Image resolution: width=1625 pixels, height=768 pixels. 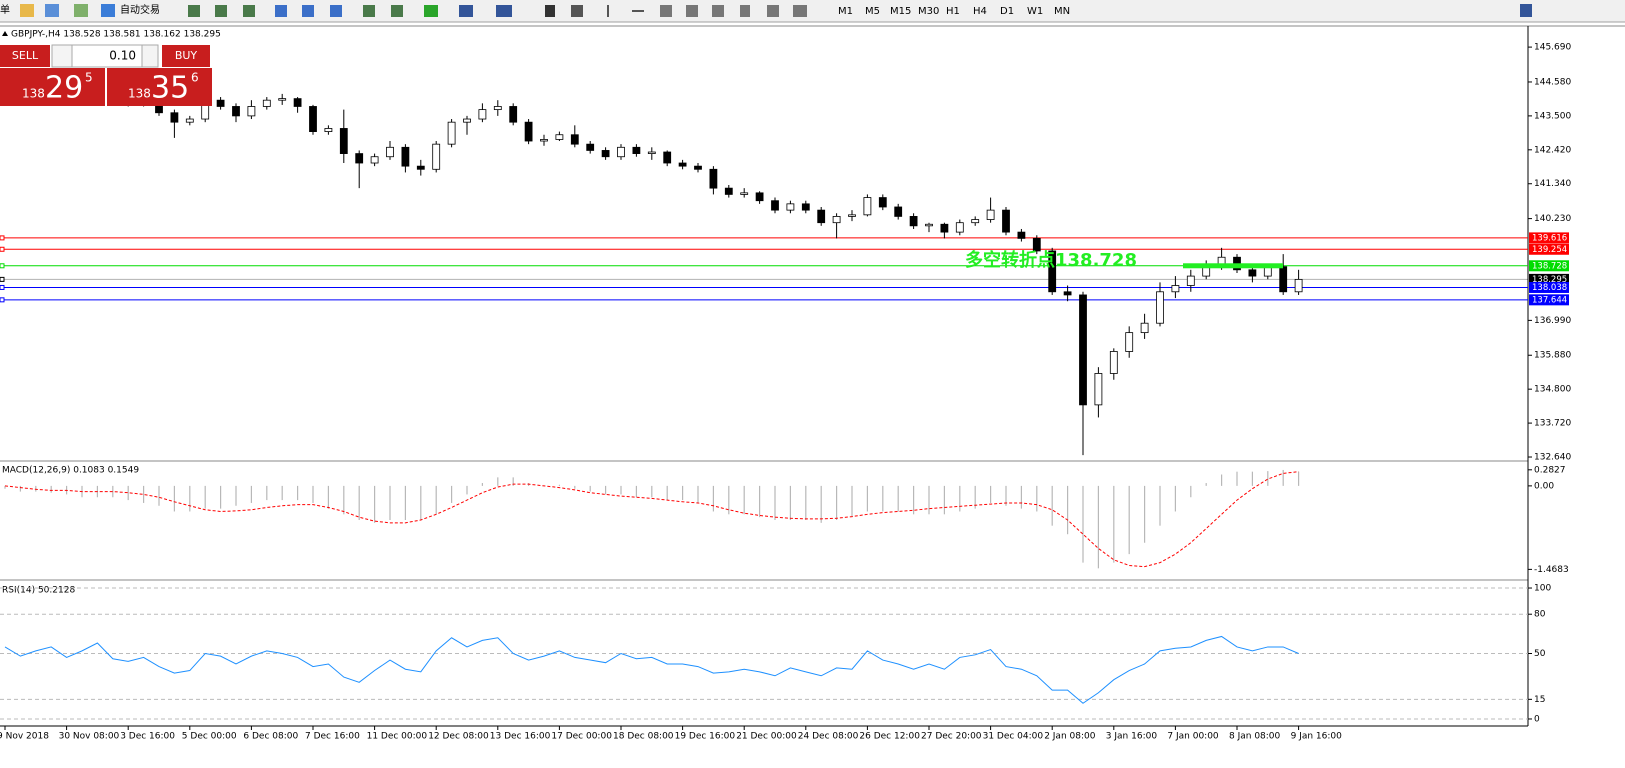 What do you see at coordinates (766, 737) in the screenshot?
I see `x-tick-label: 21 Dec 00:00` at bounding box center [766, 737].